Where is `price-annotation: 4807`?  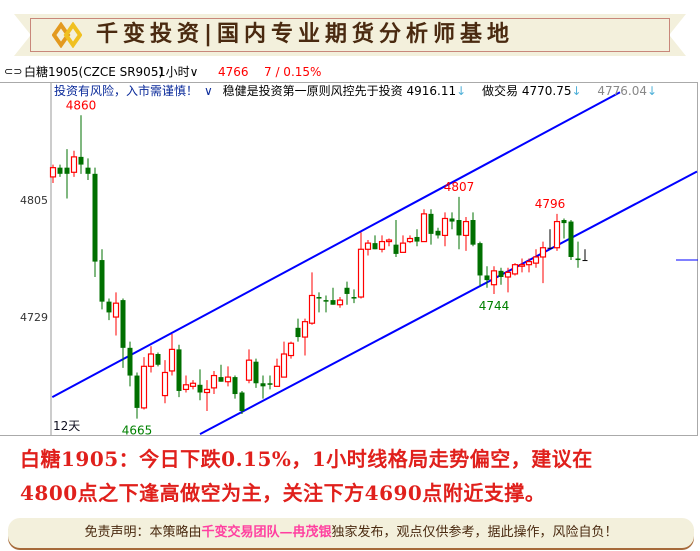 price-annotation: 4807 is located at coordinates (459, 187).